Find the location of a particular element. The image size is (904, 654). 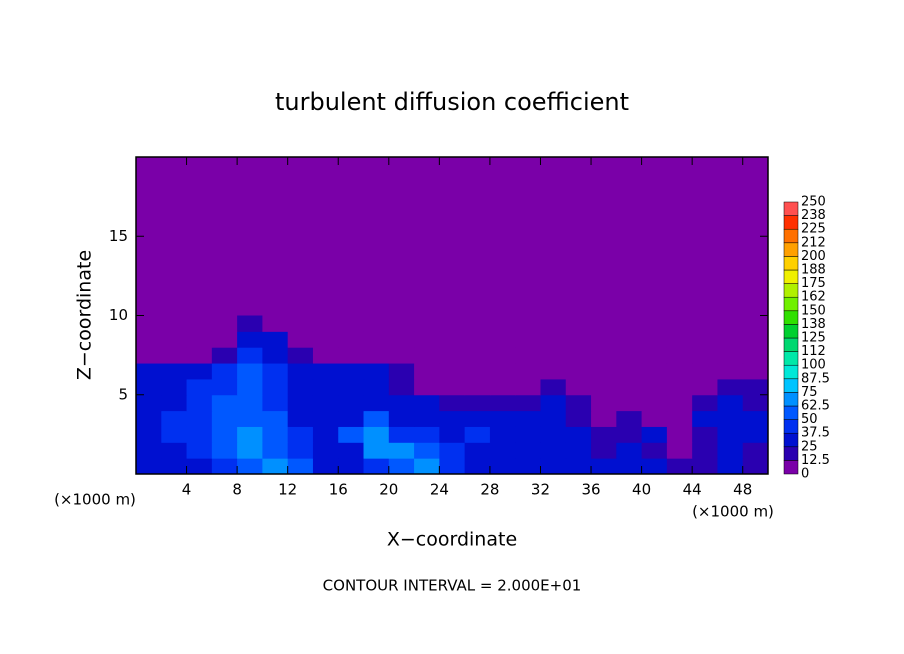

colorbar-label: 162 is located at coordinates (813, 297).